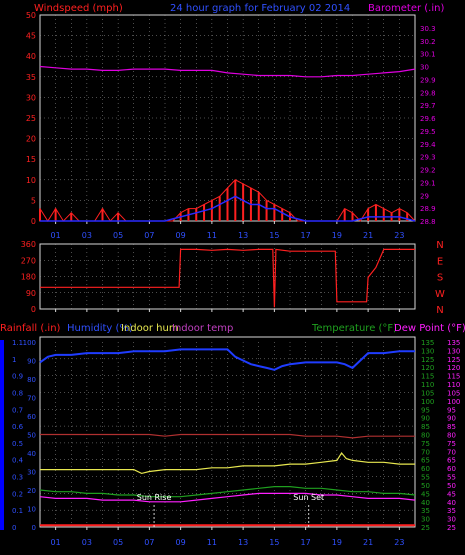 The width and height of the screenshot is (465, 555). I want to click on temp-y-tick-label: 60, so click(425, 469).